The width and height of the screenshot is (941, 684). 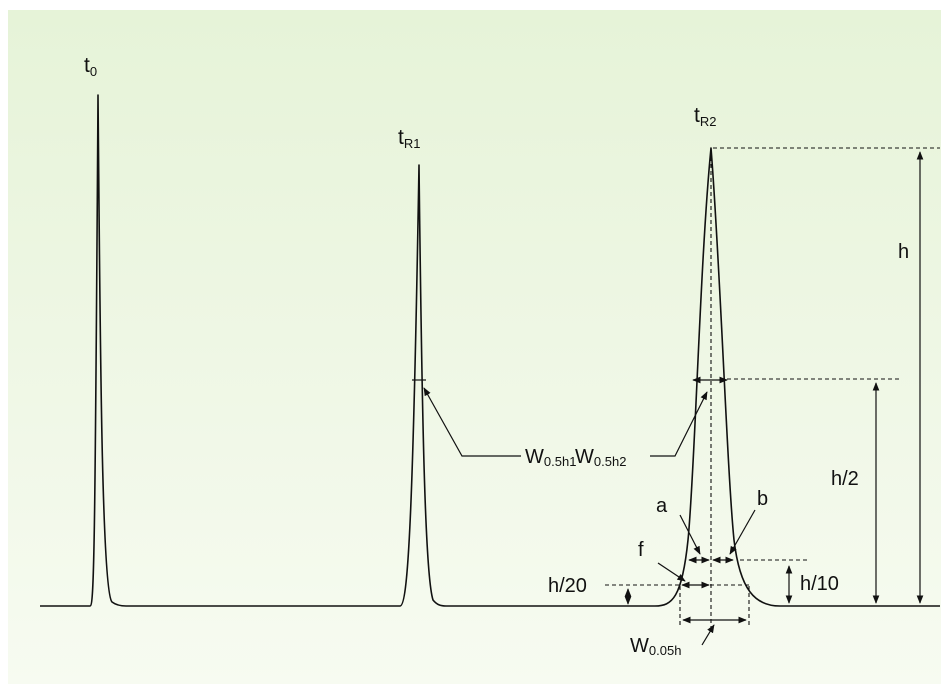 What do you see at coordinates (600, 457) in the screenshot?
I see `w05h2-label: W0.5h2` at bounding box center [600, 457].